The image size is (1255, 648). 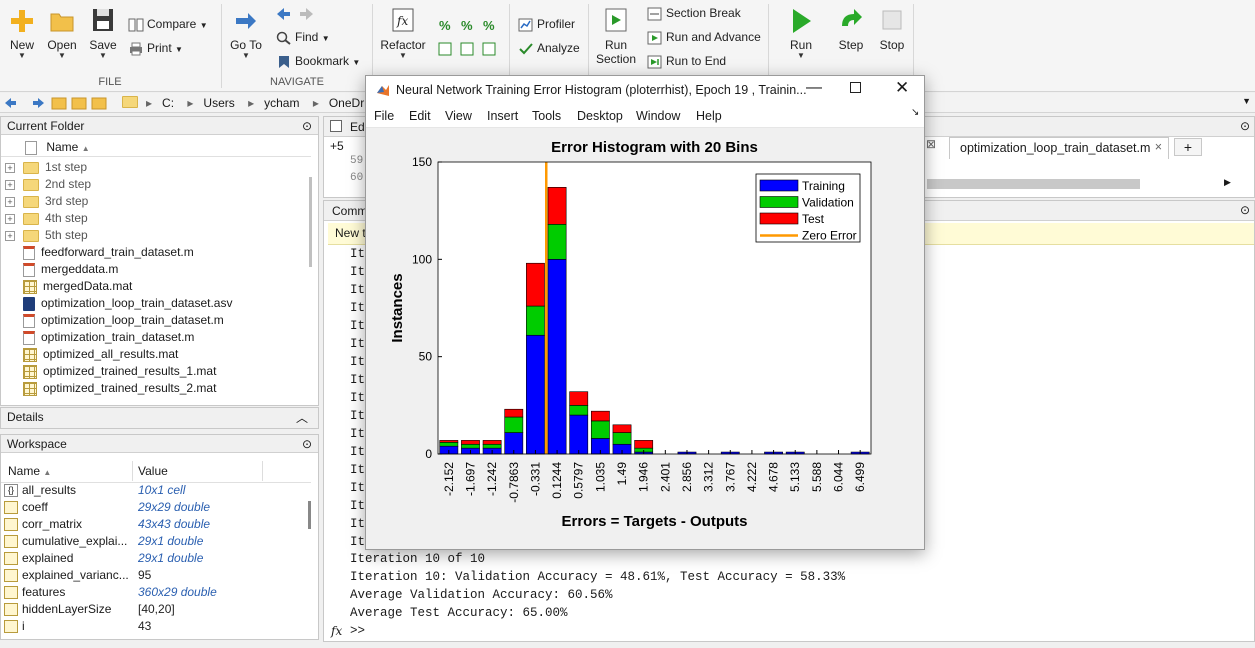 What do you see at coordinates (282, 103) in the screenshot?
I see `breadcrumb-ycham: ycham` at bounding box center [282, 103].